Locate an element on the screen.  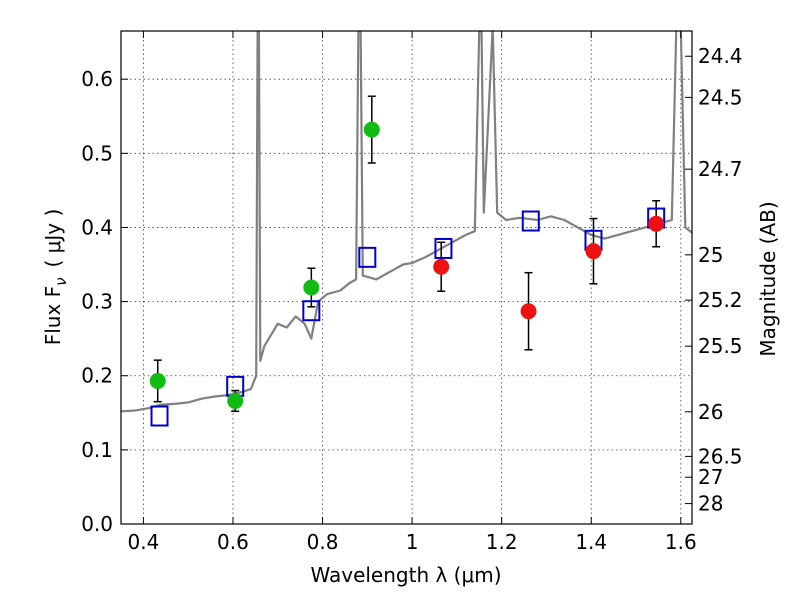
y-tick-label: 0.2 is located at coordinates (97, 376).